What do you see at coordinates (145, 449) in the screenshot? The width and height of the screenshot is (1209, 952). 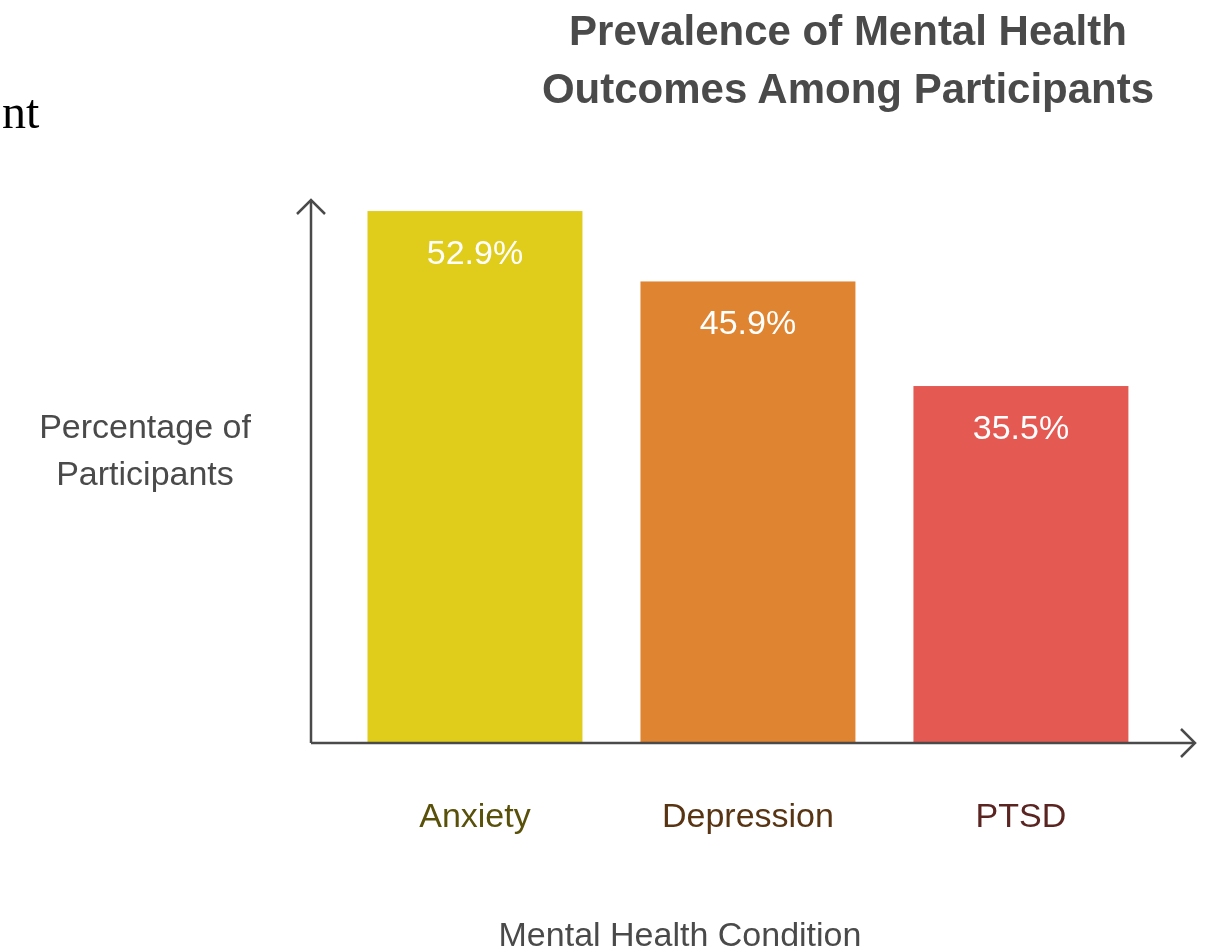 I see `y-axis-title: Percentage of Participants` at bounding box center [145, 449].